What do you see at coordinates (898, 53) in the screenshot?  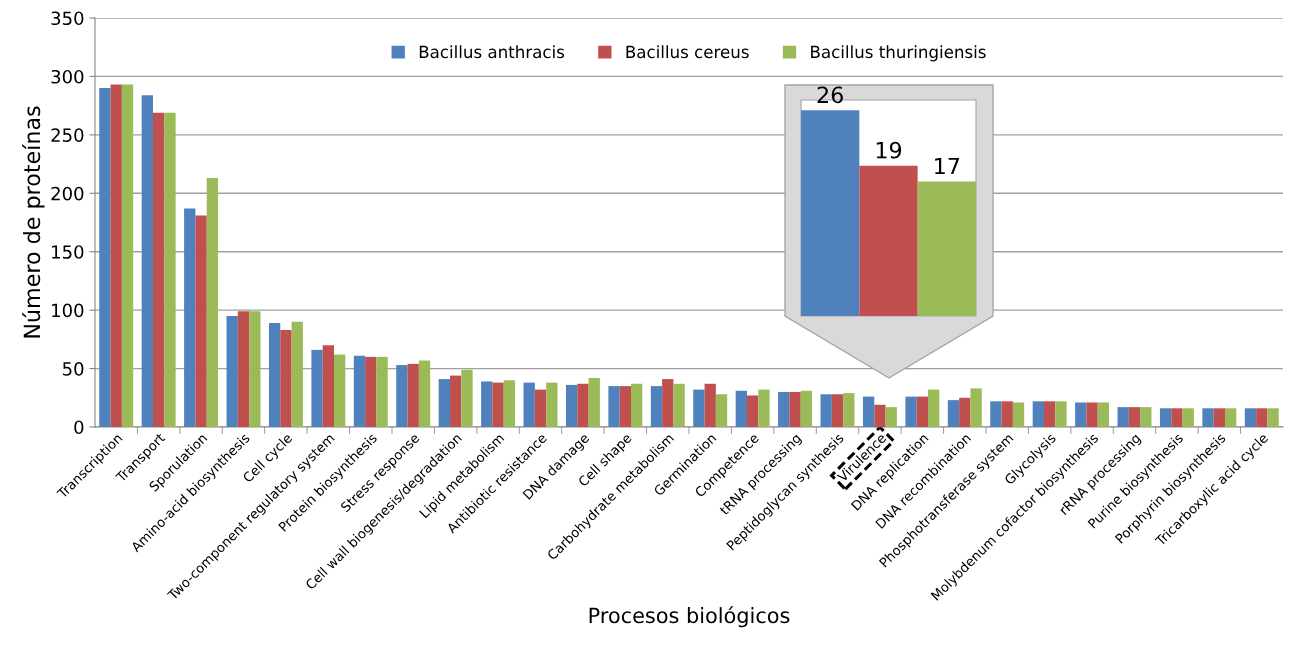 I see `legend-label: Bacillus thuringiensis` at bounding box center [898, 53].